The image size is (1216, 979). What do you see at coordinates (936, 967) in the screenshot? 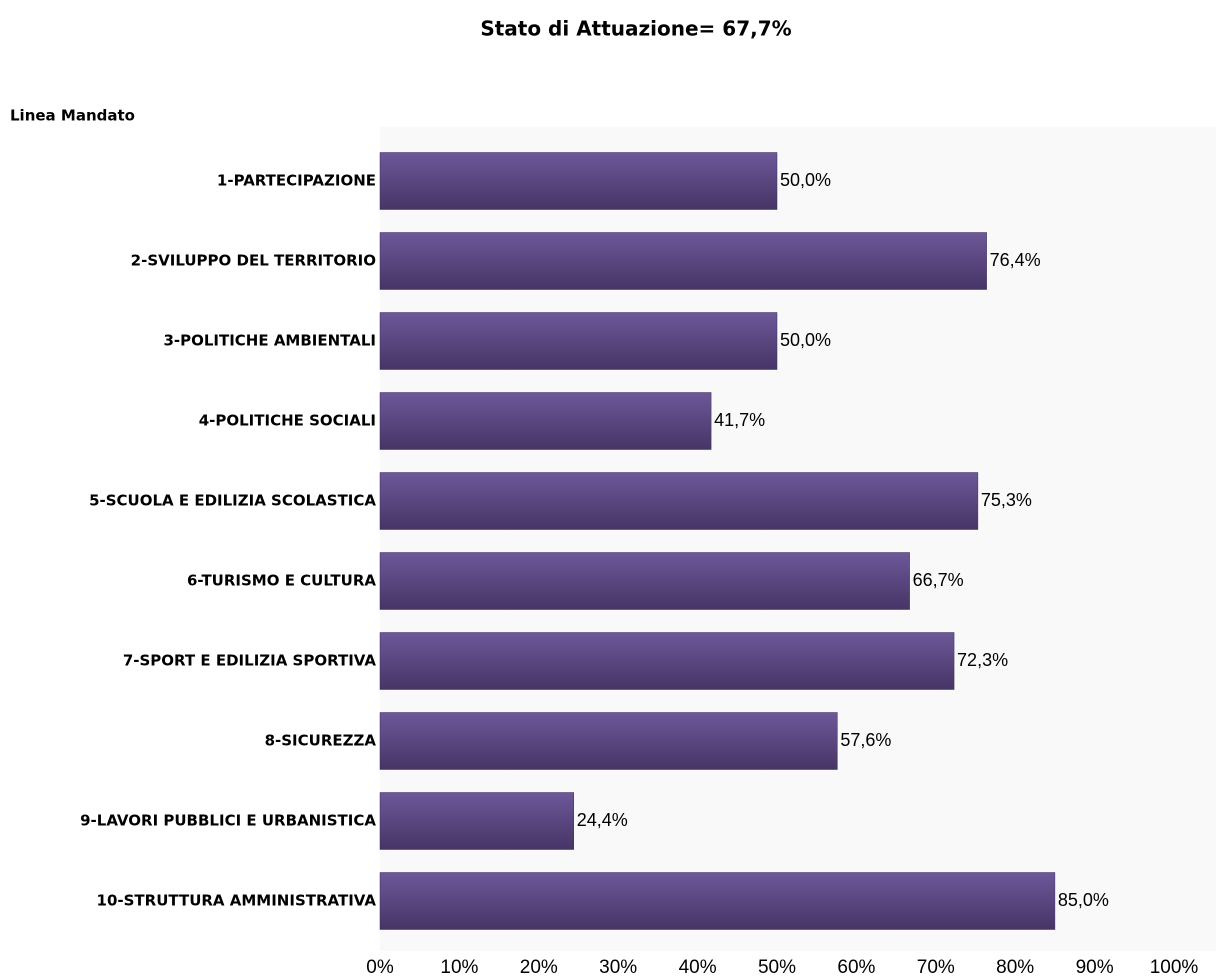
I see `x-tick-label: 70%` at bounding box center [936, 967].